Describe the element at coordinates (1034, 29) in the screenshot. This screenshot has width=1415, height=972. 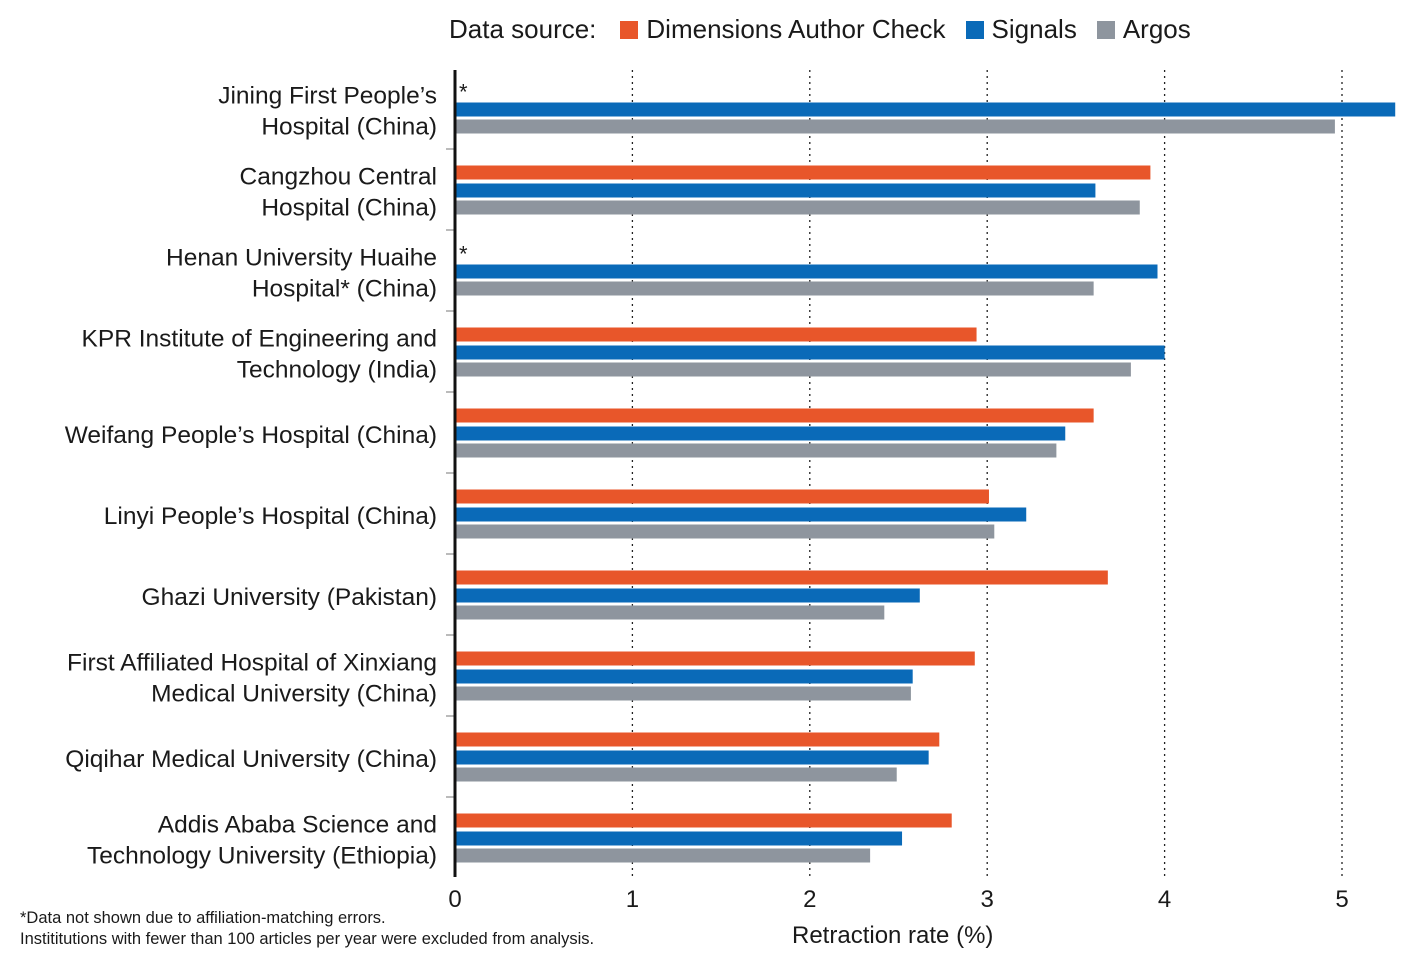
I see `legend-label-signals: Signals` at that location.